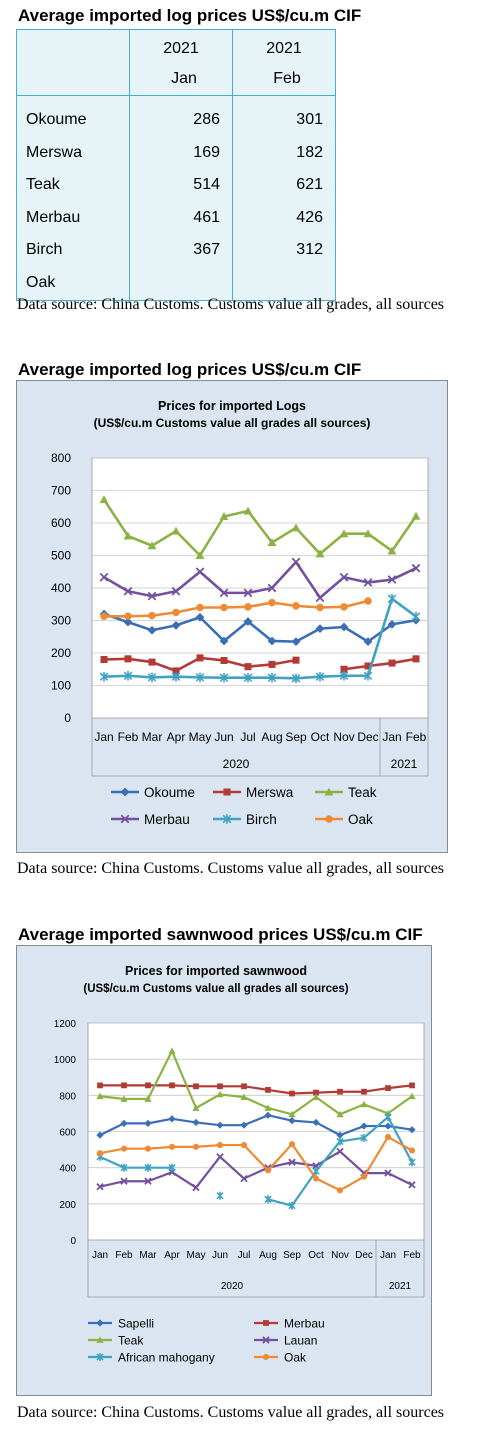 Image resolution: width=489 pixels, height=1451 pixels. What do you see at coordinates (152, 737) in the screenshot?
I see `logs-x-tick-label: Mar` at bounding box center [152, 737].